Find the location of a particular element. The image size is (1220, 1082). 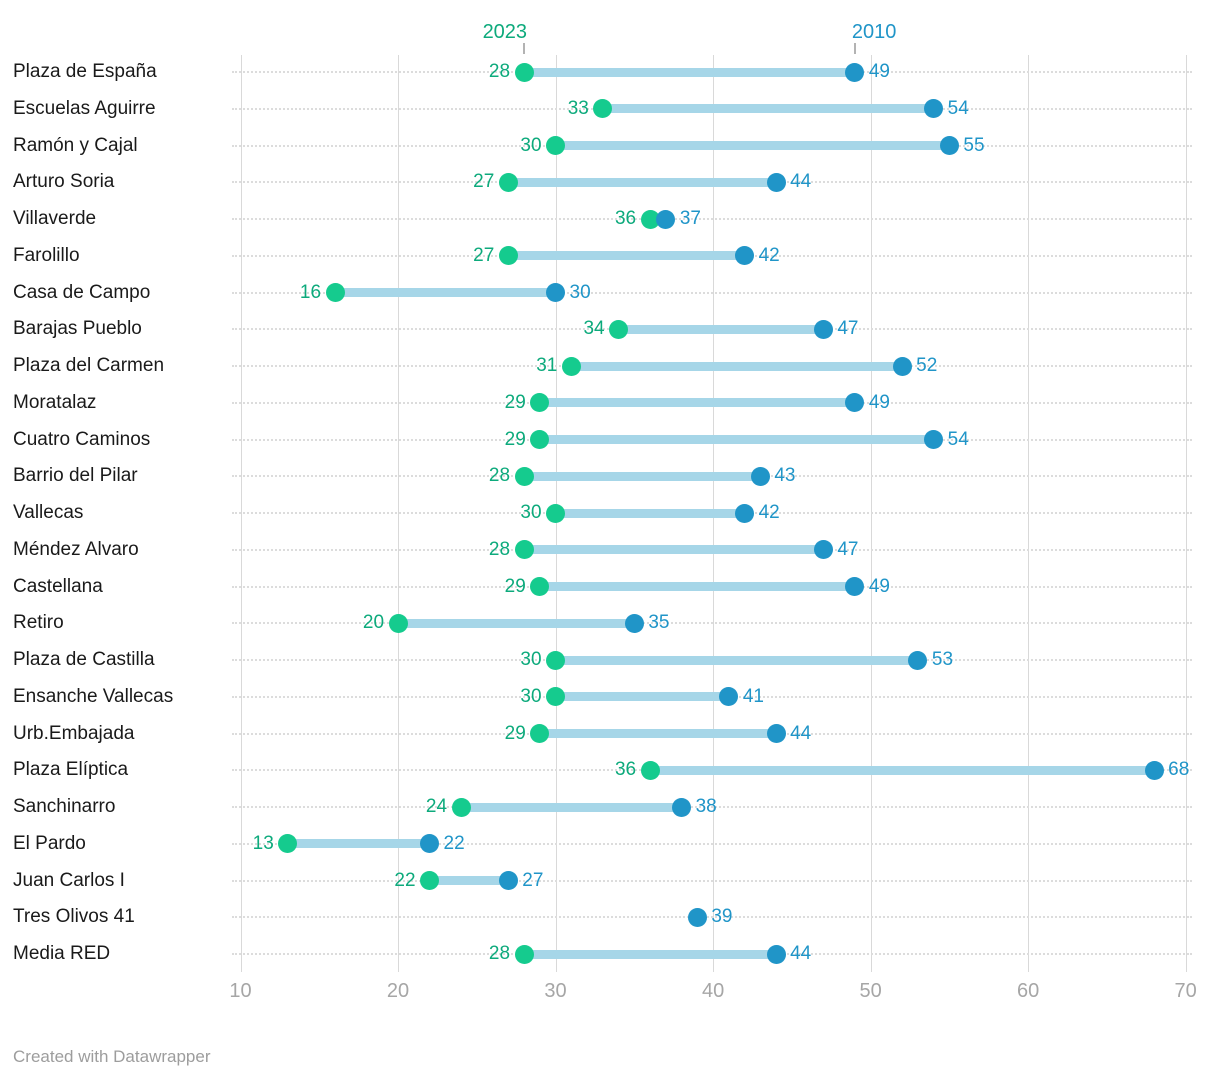

value-label-2023: 31 is located at coordinates (547, 365).